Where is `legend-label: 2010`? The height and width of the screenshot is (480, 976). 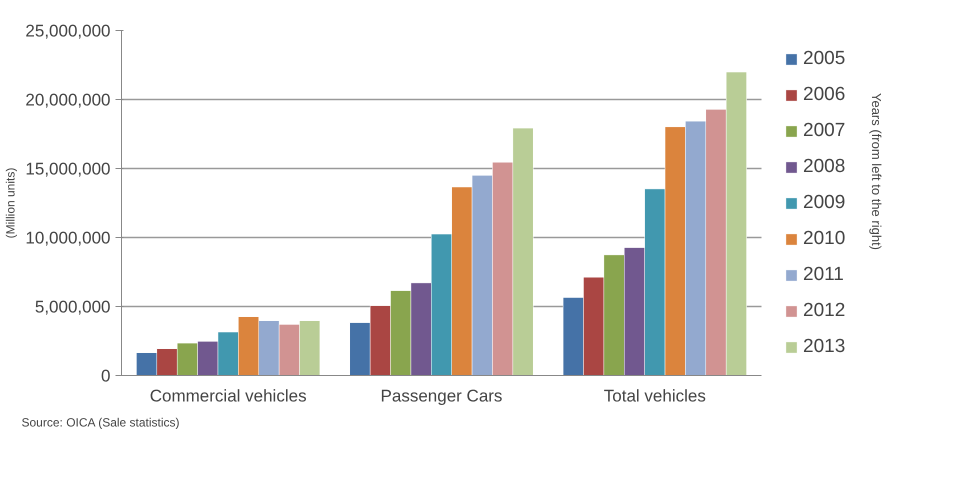
legend-label: 2010 is located at coordinates (824, 239).